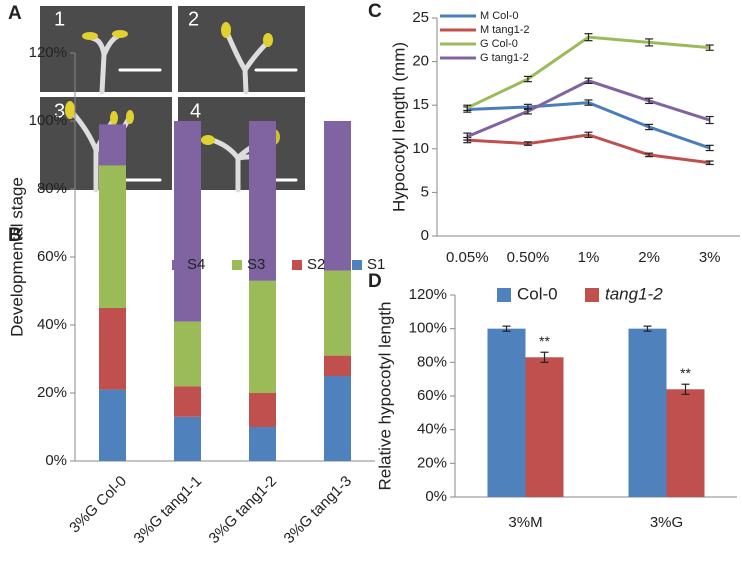 The width and height of the screenshot is (742, 567). I want to click on legend-label: S3, so click(256, 264).